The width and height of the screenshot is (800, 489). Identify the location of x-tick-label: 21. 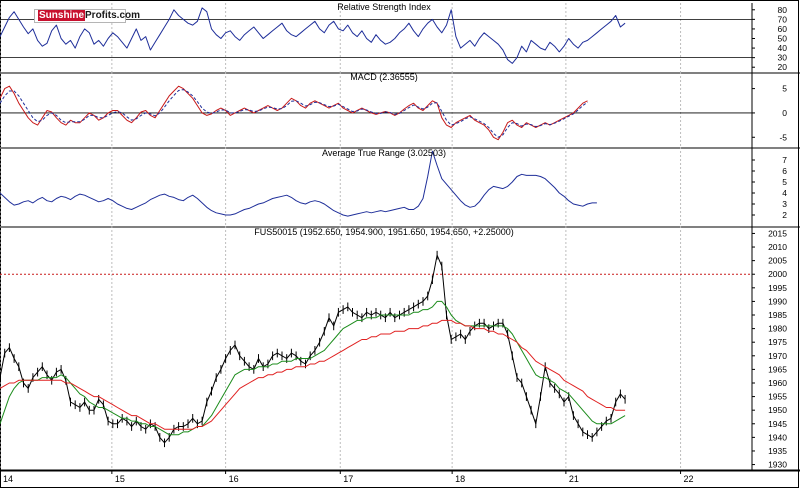
(574, 479).